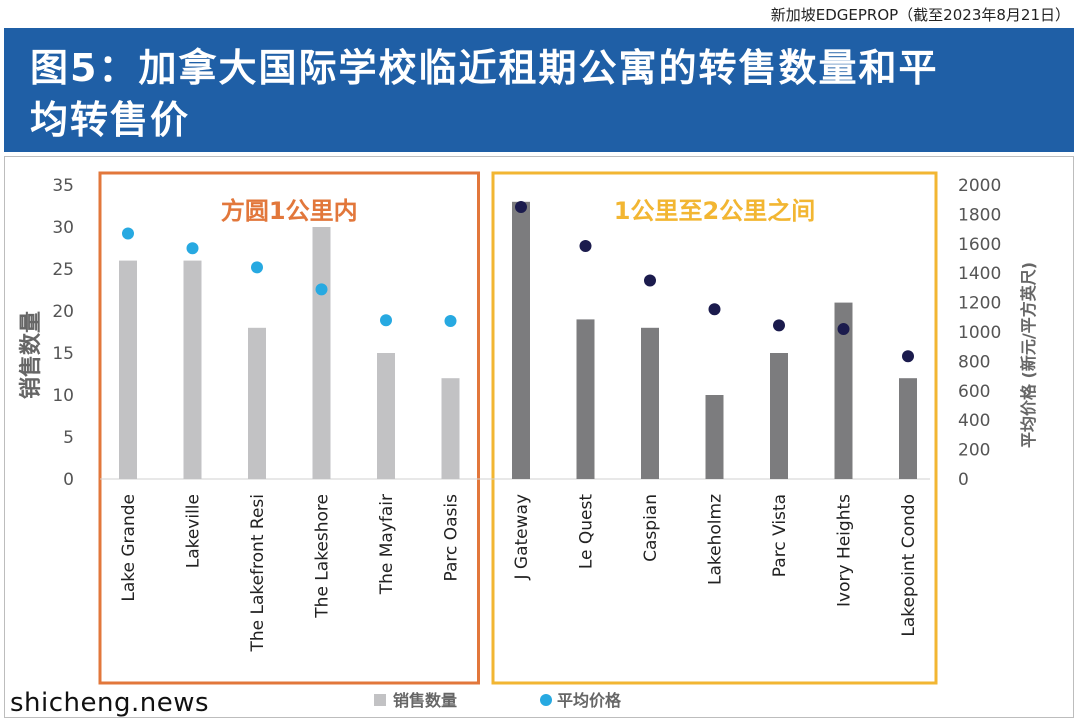 The height and width of the screenshot is (724, 1080). Describe the element at coordinates (68, 480) in the screenshot. I see `y-tick-label: 0` at that location.